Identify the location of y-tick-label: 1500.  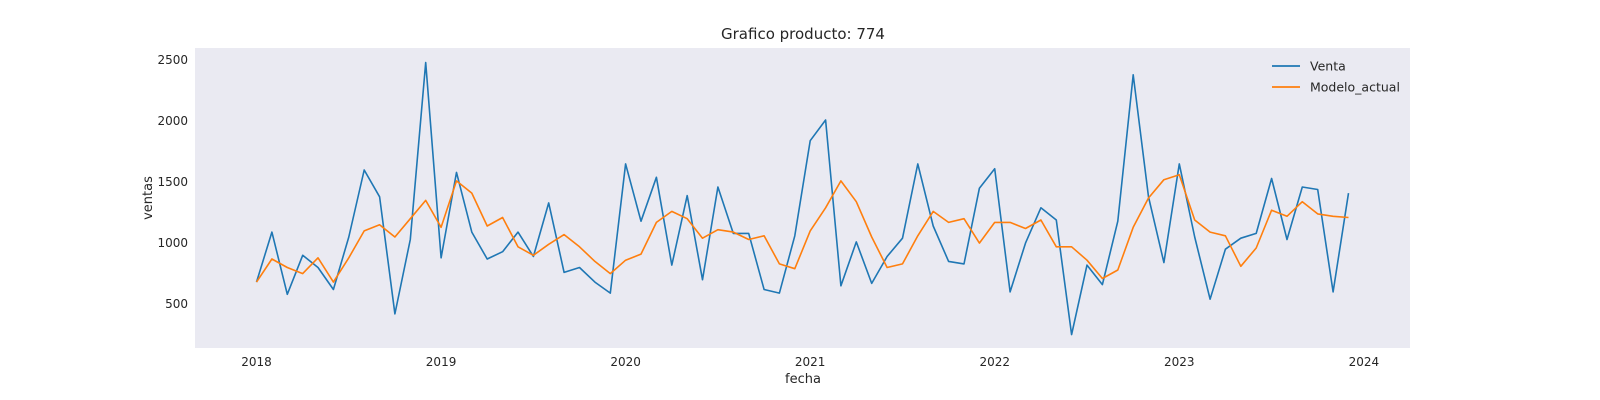
(172, 182).